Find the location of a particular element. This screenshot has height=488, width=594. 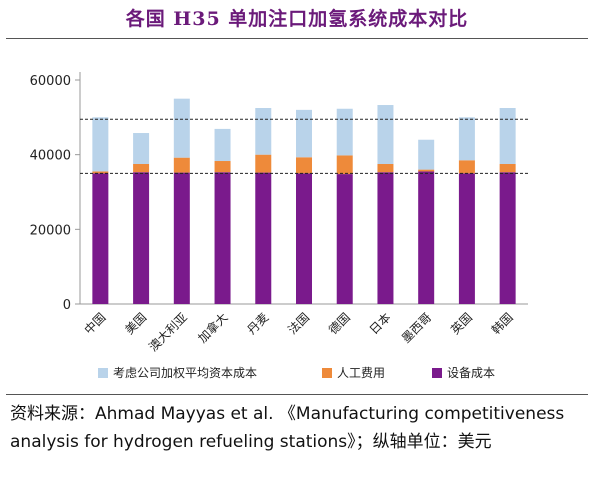

legend-label: 考虑公司加权平均资本成本 is located at coordinates (185, 373).